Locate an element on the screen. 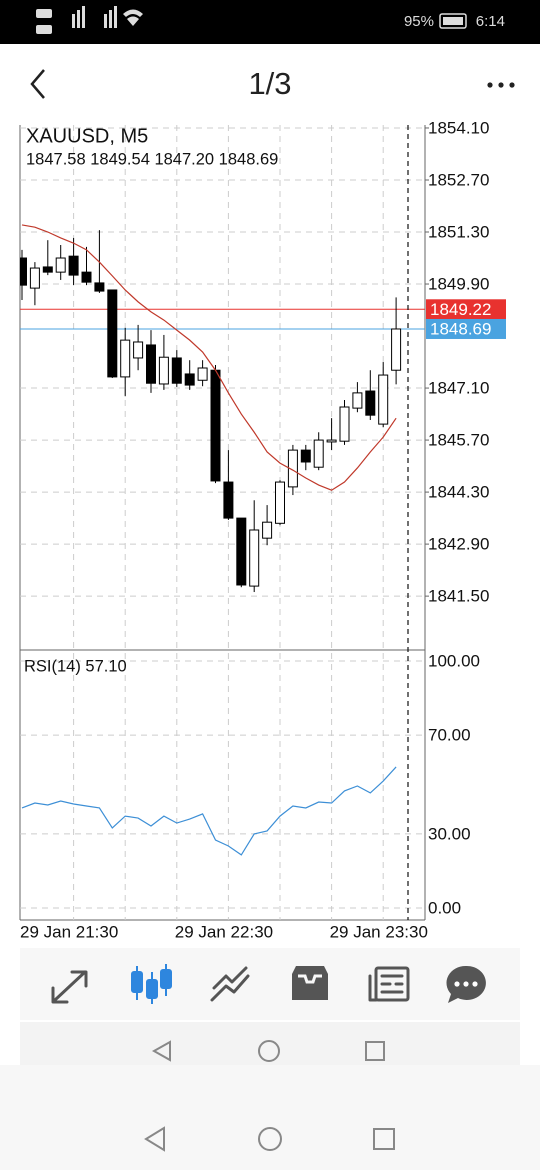  chart-symbol: XAUUSD, M5 is located at coordinates (87, 136).